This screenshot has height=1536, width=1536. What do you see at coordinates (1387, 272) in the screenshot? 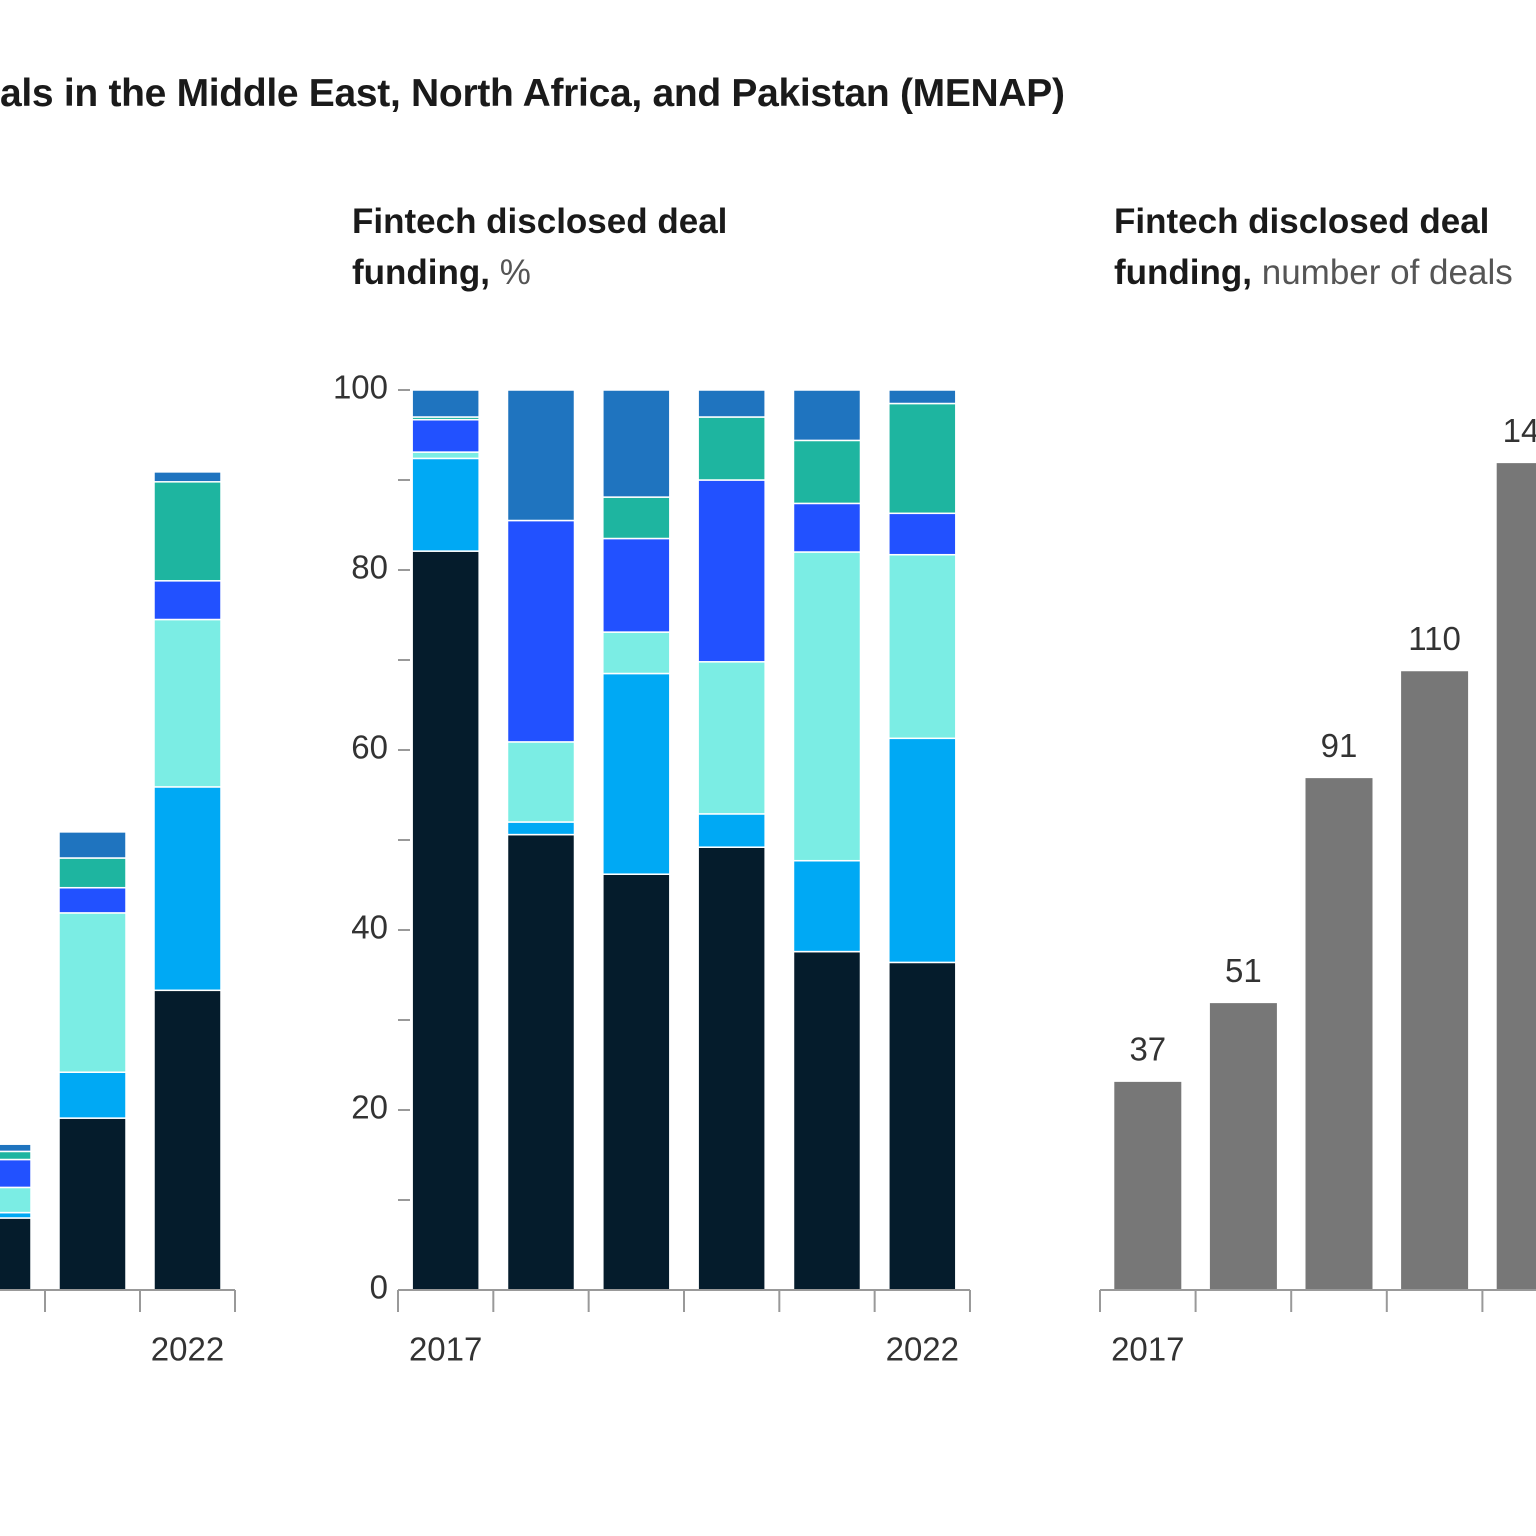
I see `title-unit: number of deals` at bounding box center [1387, 272].